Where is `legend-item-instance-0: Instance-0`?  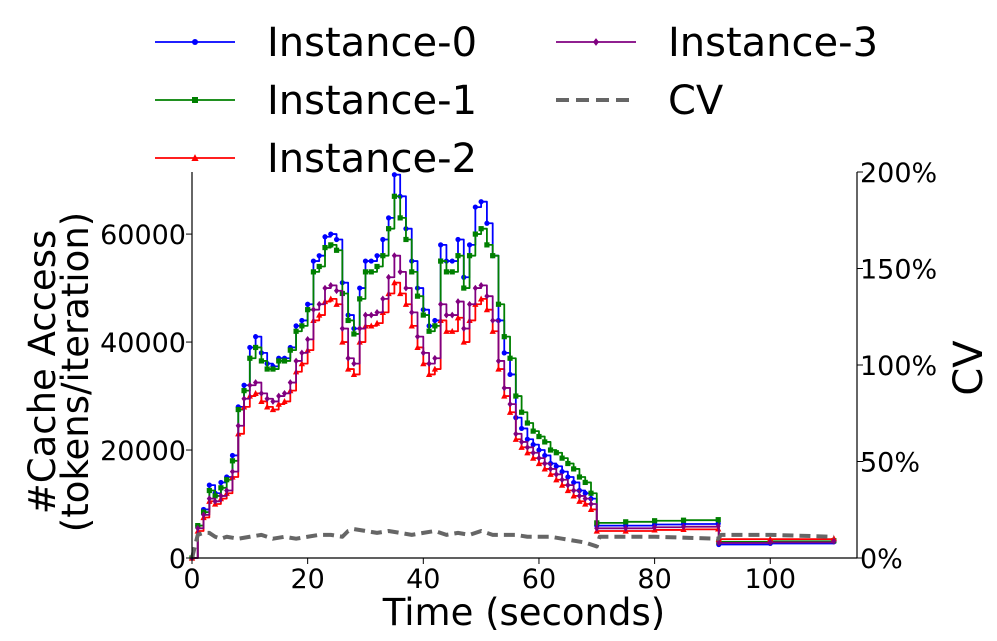 legend-item-instance-0: Instance-0 is located at coordinates (316, 43).